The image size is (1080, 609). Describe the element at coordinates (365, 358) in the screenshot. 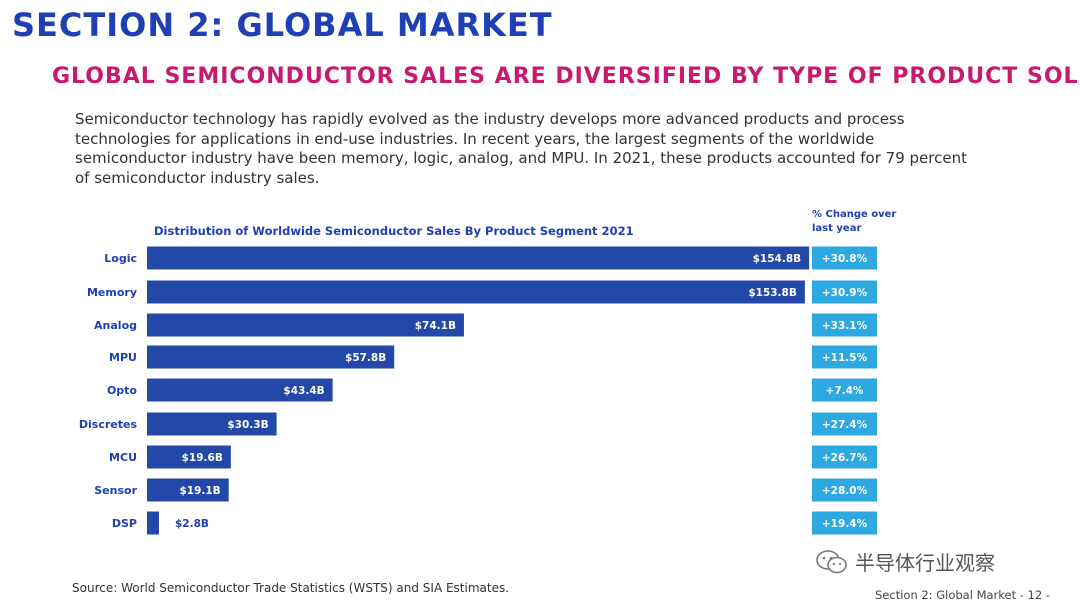

I see `value-label-mpu: $57.8B` at that location.